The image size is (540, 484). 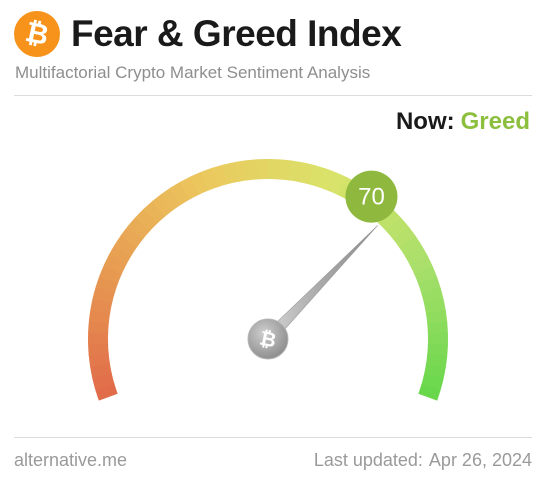 I want to click on last-updated: Last updated: Apr 26, 2024, so click(x=423, y=460).